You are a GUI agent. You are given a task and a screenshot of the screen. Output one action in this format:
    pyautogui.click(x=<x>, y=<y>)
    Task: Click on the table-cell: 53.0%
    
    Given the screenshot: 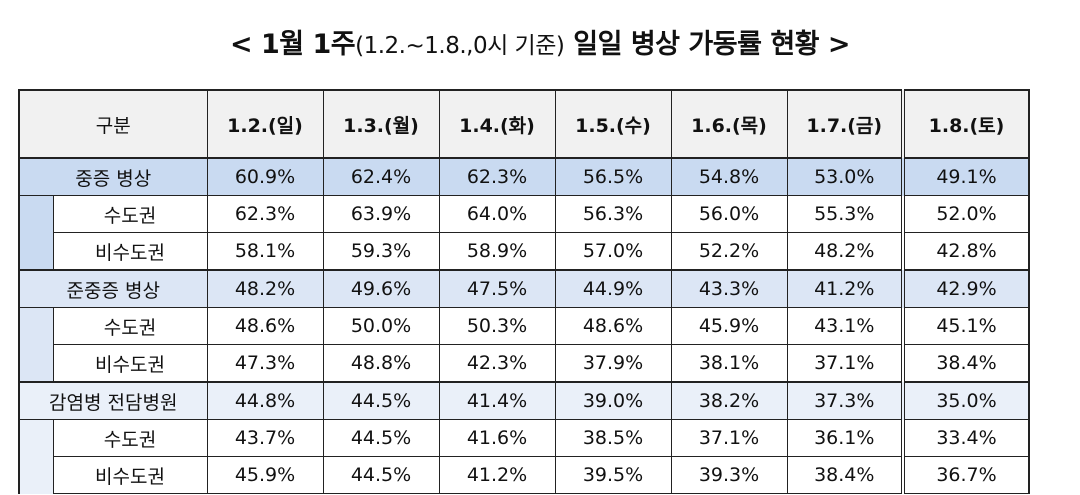 What is the action you would take?
    pyautogui.click(x=845, y=176)
    